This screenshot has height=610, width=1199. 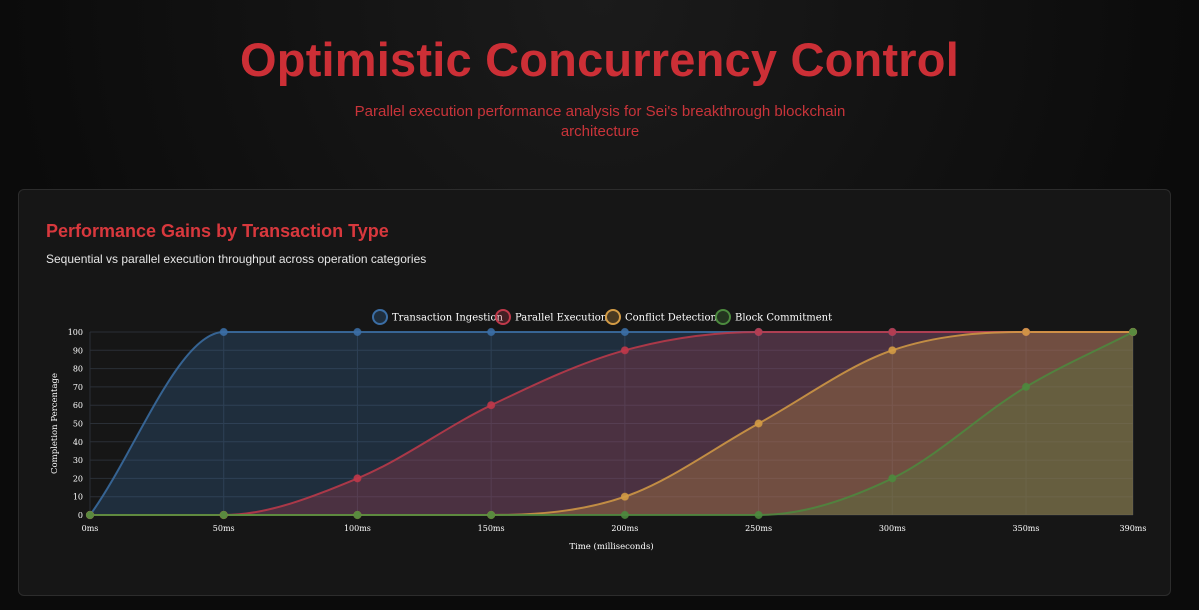 I want to click on y-tick-label-7: 70, so click(x=78, y=387).